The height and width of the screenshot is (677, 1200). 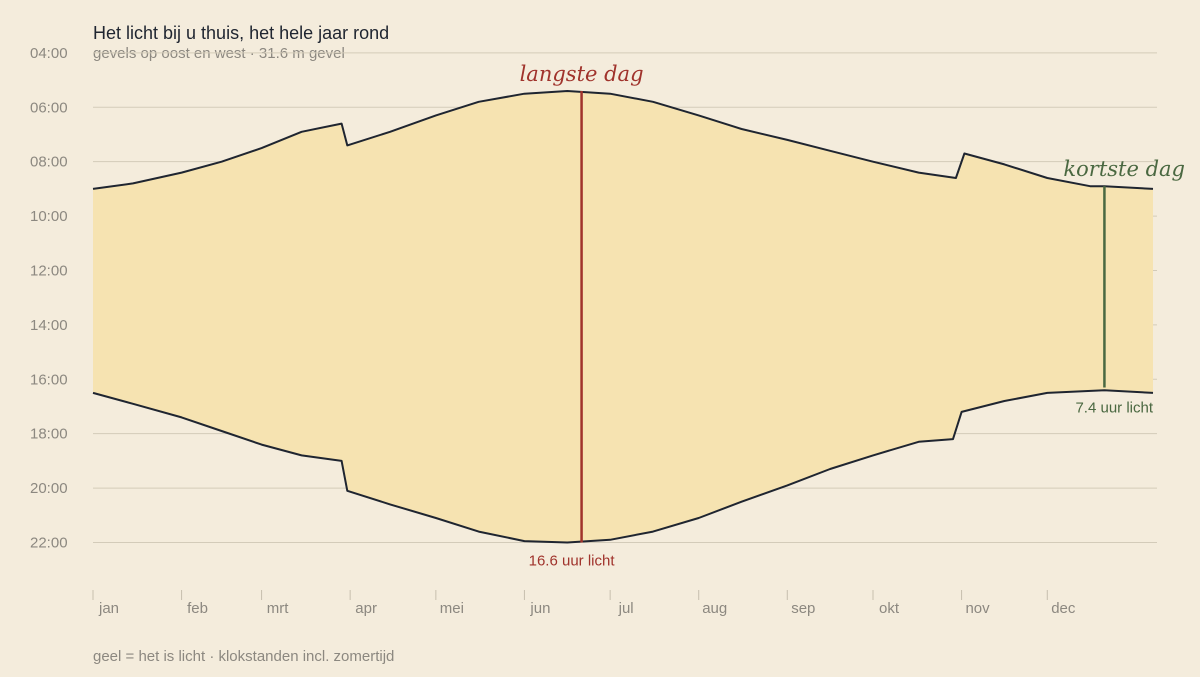 What do you see at coordinates (49, 325) in the screenshot?
I see `y-tick-label: 14:00` at bounding box center [49, 325].